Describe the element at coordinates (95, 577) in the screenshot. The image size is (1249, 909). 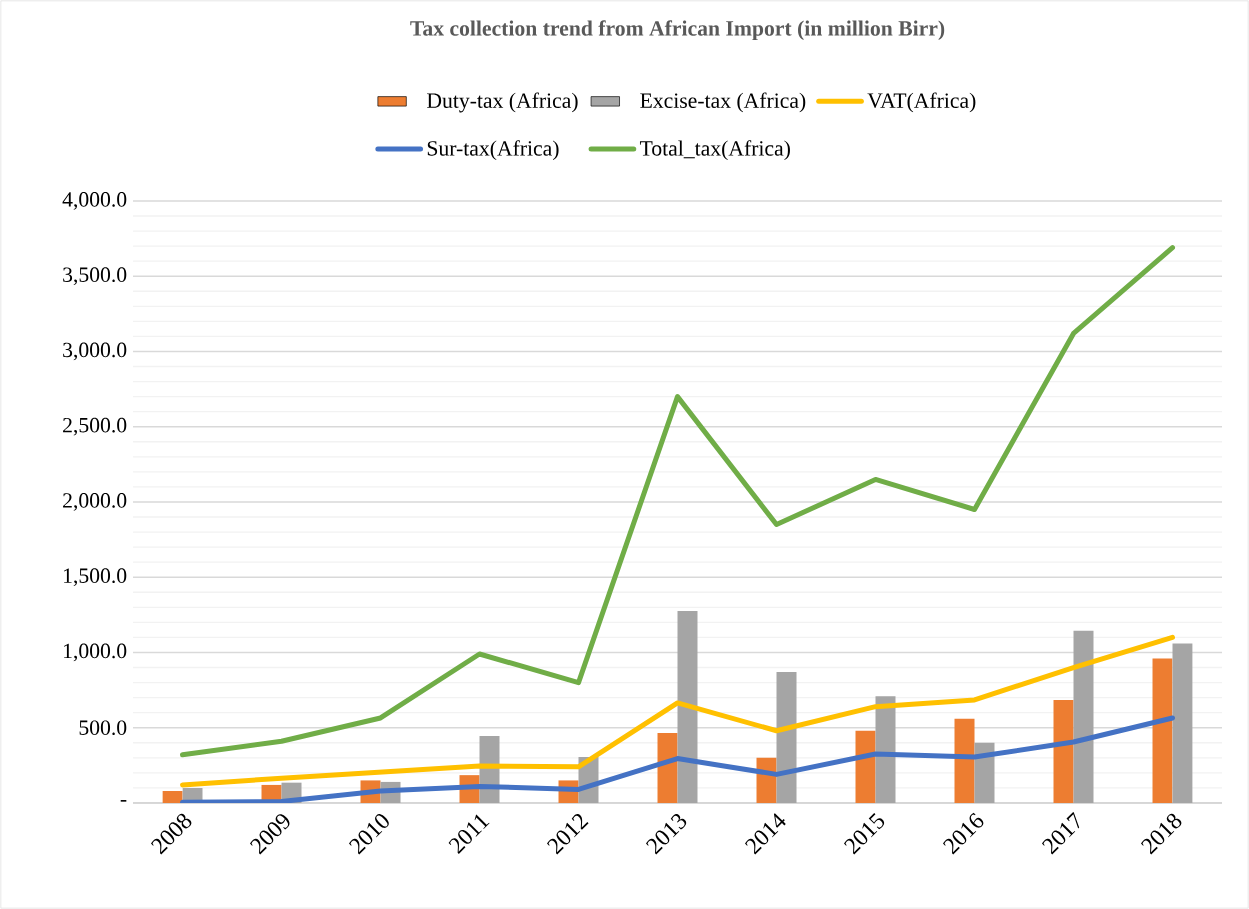
I see `y-tick-label: 1,500.0` at that location.